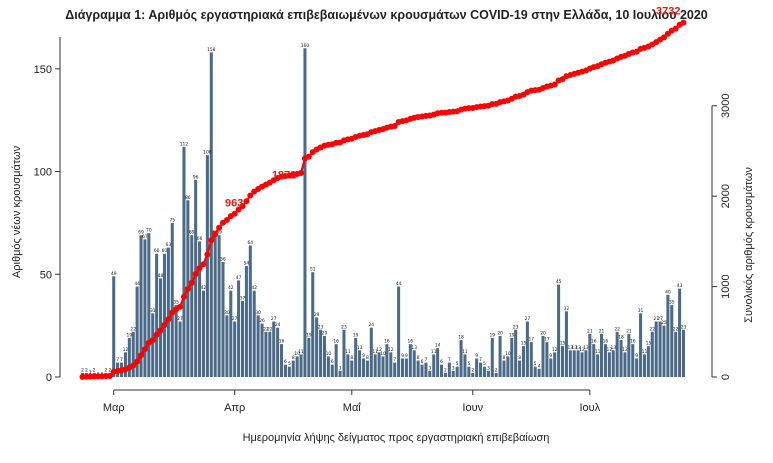  What do you see at coordinates (223, 259) in the screenshot?
I see `bar-value-label: 56` at bounding box center [223, 259].